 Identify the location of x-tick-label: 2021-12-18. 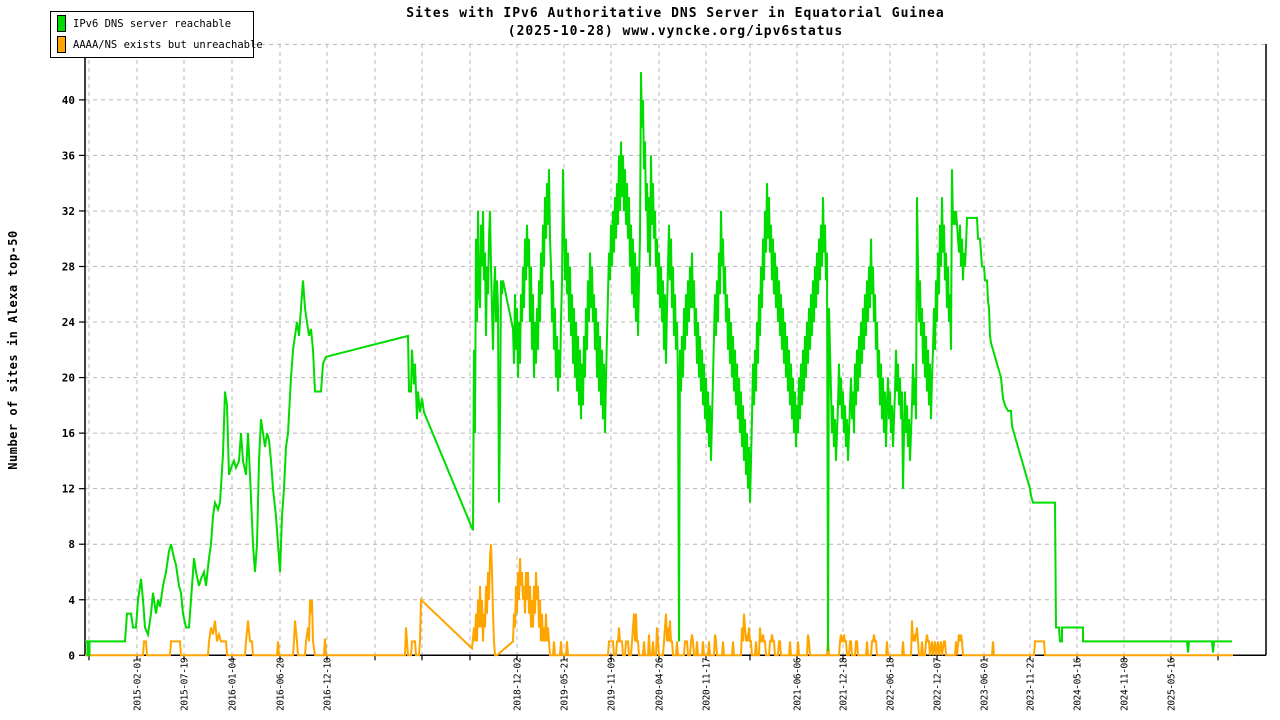
(844, 684).